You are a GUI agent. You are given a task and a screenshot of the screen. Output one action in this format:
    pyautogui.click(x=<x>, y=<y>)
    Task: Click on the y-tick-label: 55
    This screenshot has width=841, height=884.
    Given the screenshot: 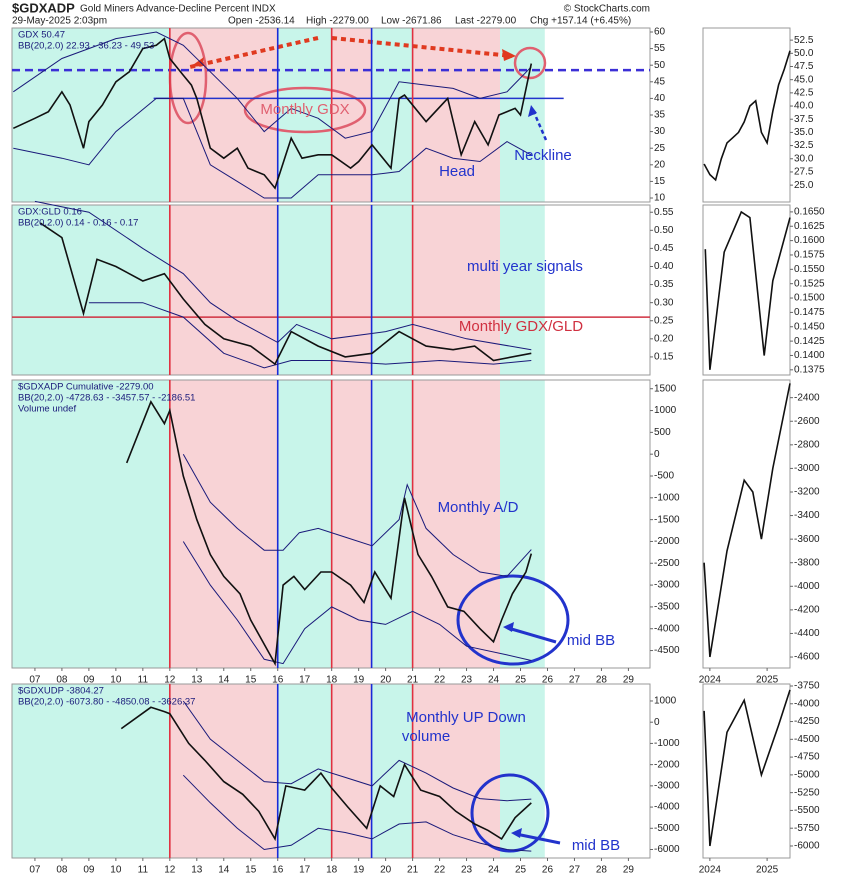 What is the action you would take?
    pyautogui.click(x=660, y=48)
    